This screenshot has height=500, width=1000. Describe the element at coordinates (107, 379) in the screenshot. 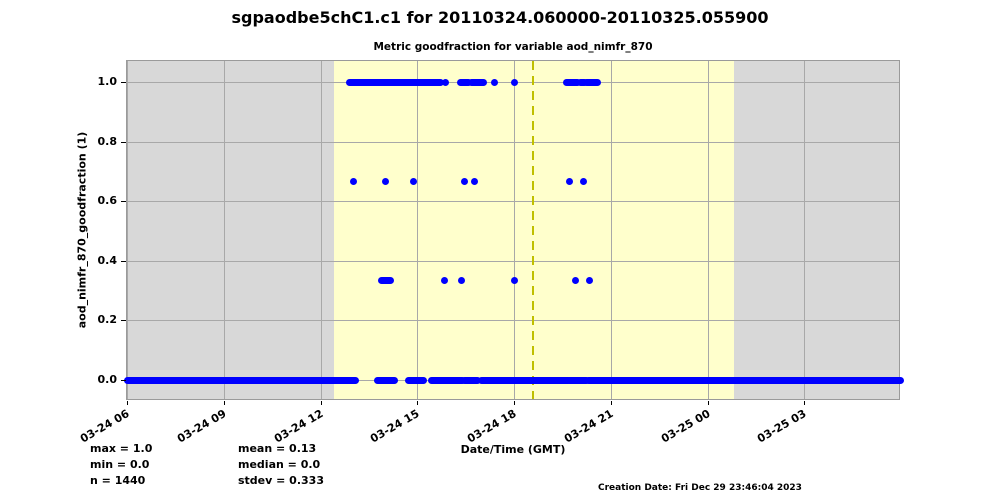

I see `y-tick-label: 0.0` at that location.